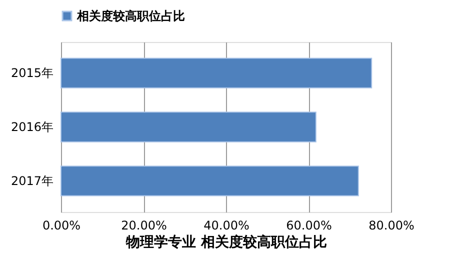 The width and height of the screenshot is (464, 271). Describe the element at coordinates (226, 242) in the screenshot. I see `x-axis-title: 物理学专业 相关度较高职位占比` at that location.